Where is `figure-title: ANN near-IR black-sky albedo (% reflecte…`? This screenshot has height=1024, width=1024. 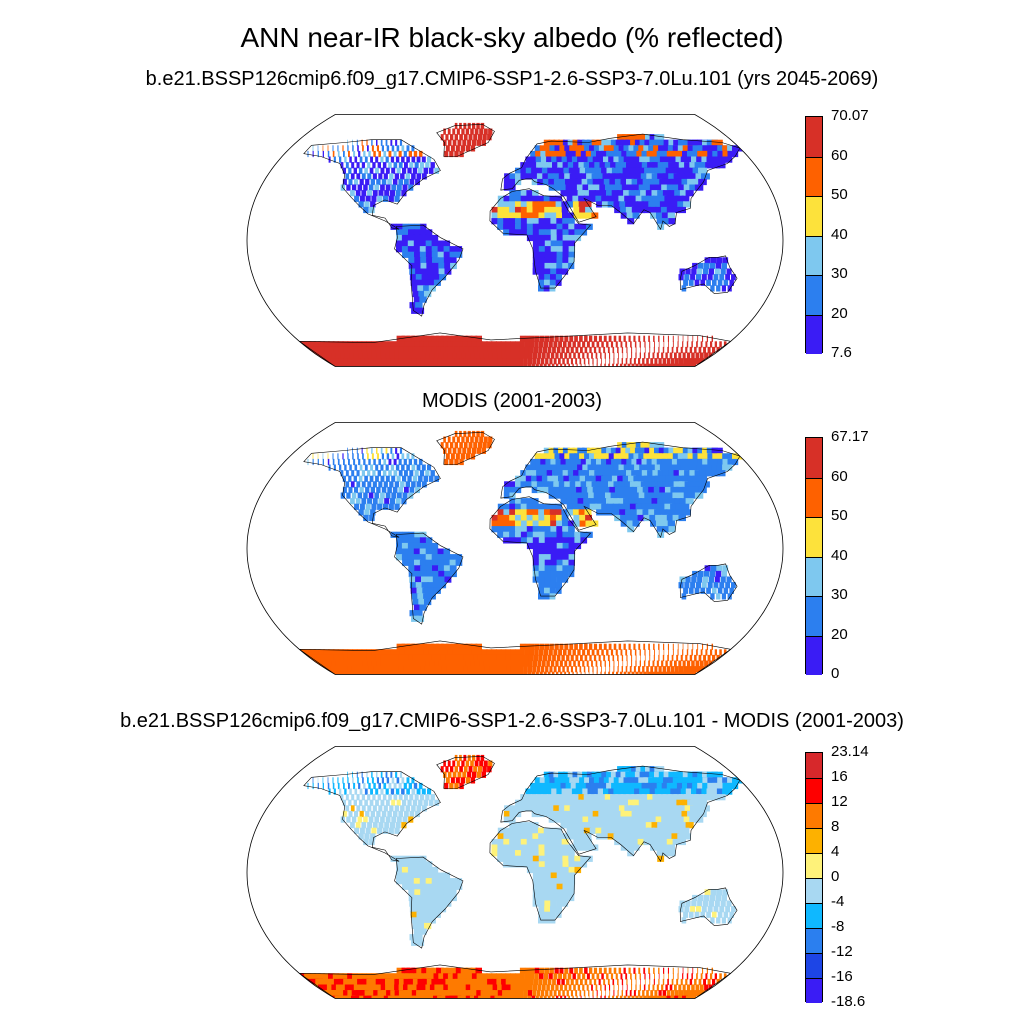
figure-title: ANN near-IR black-sky albedo (% reflecte… is located at coordinates (512, 37).